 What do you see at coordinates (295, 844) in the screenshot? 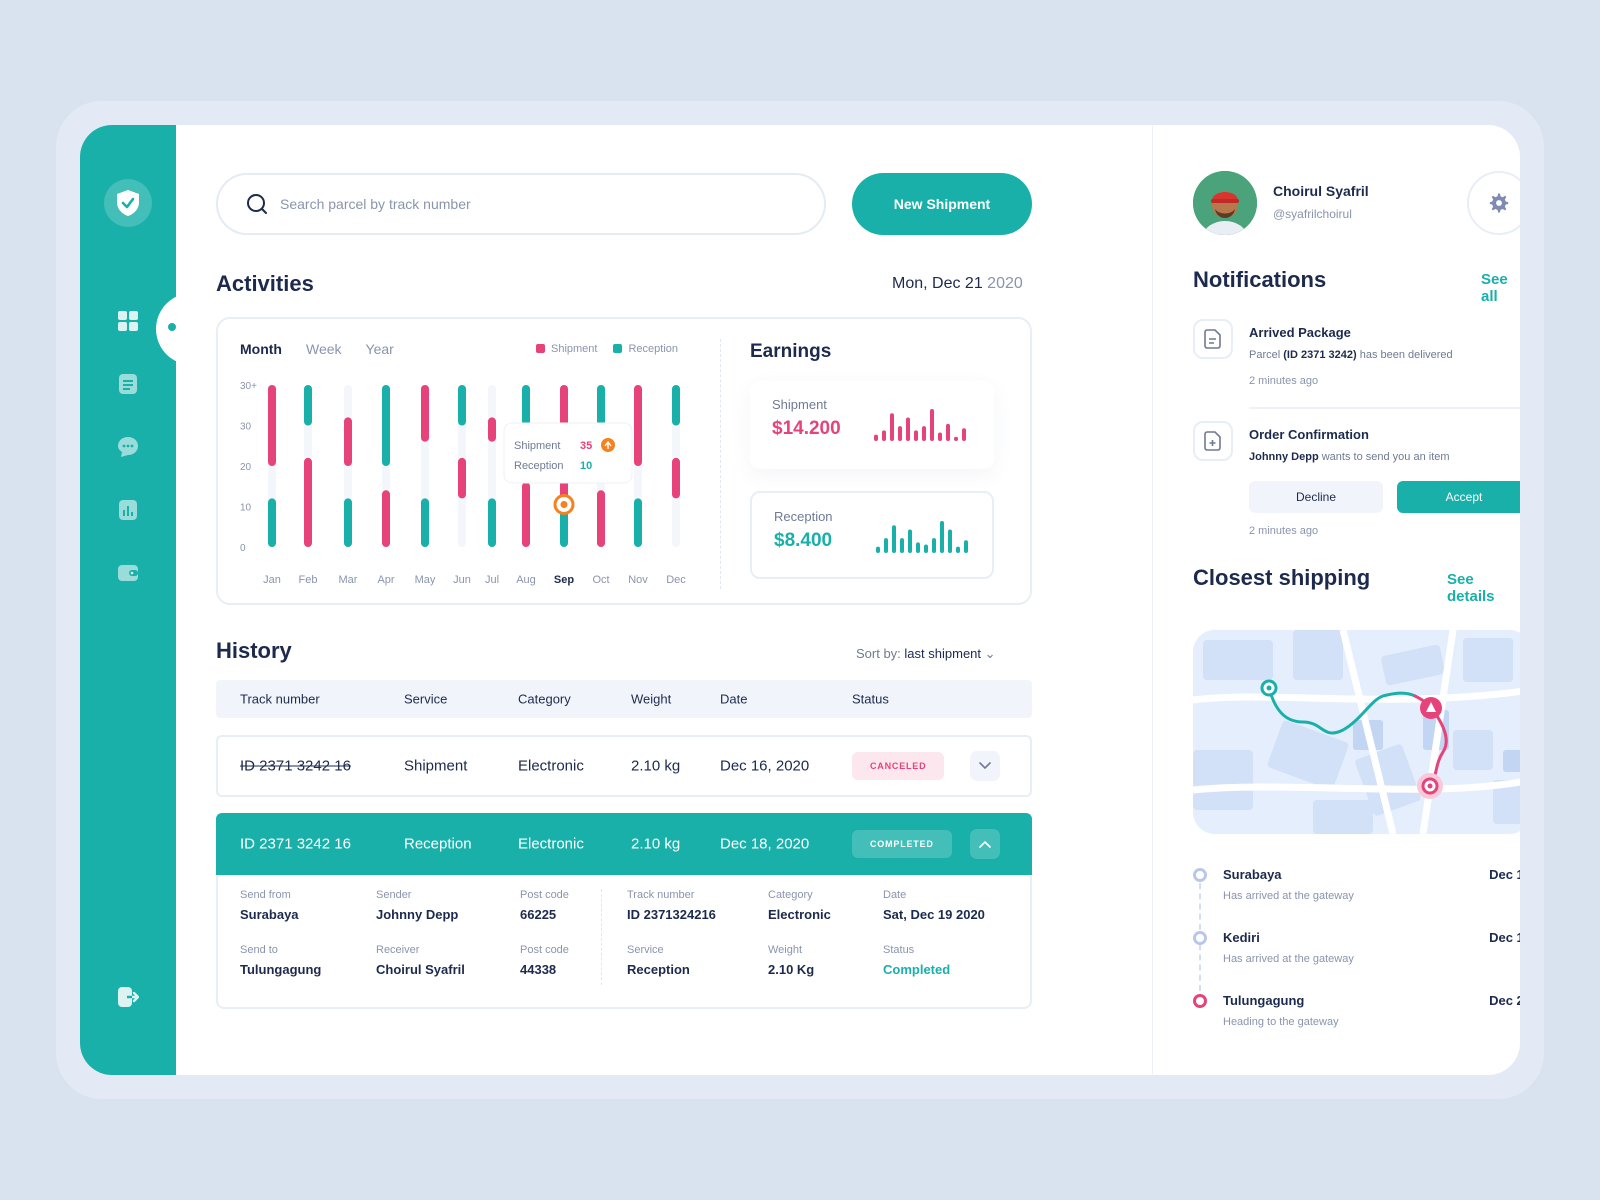
I see `row-track: ID 2371 3242 16` at bounding box center [295, 844].